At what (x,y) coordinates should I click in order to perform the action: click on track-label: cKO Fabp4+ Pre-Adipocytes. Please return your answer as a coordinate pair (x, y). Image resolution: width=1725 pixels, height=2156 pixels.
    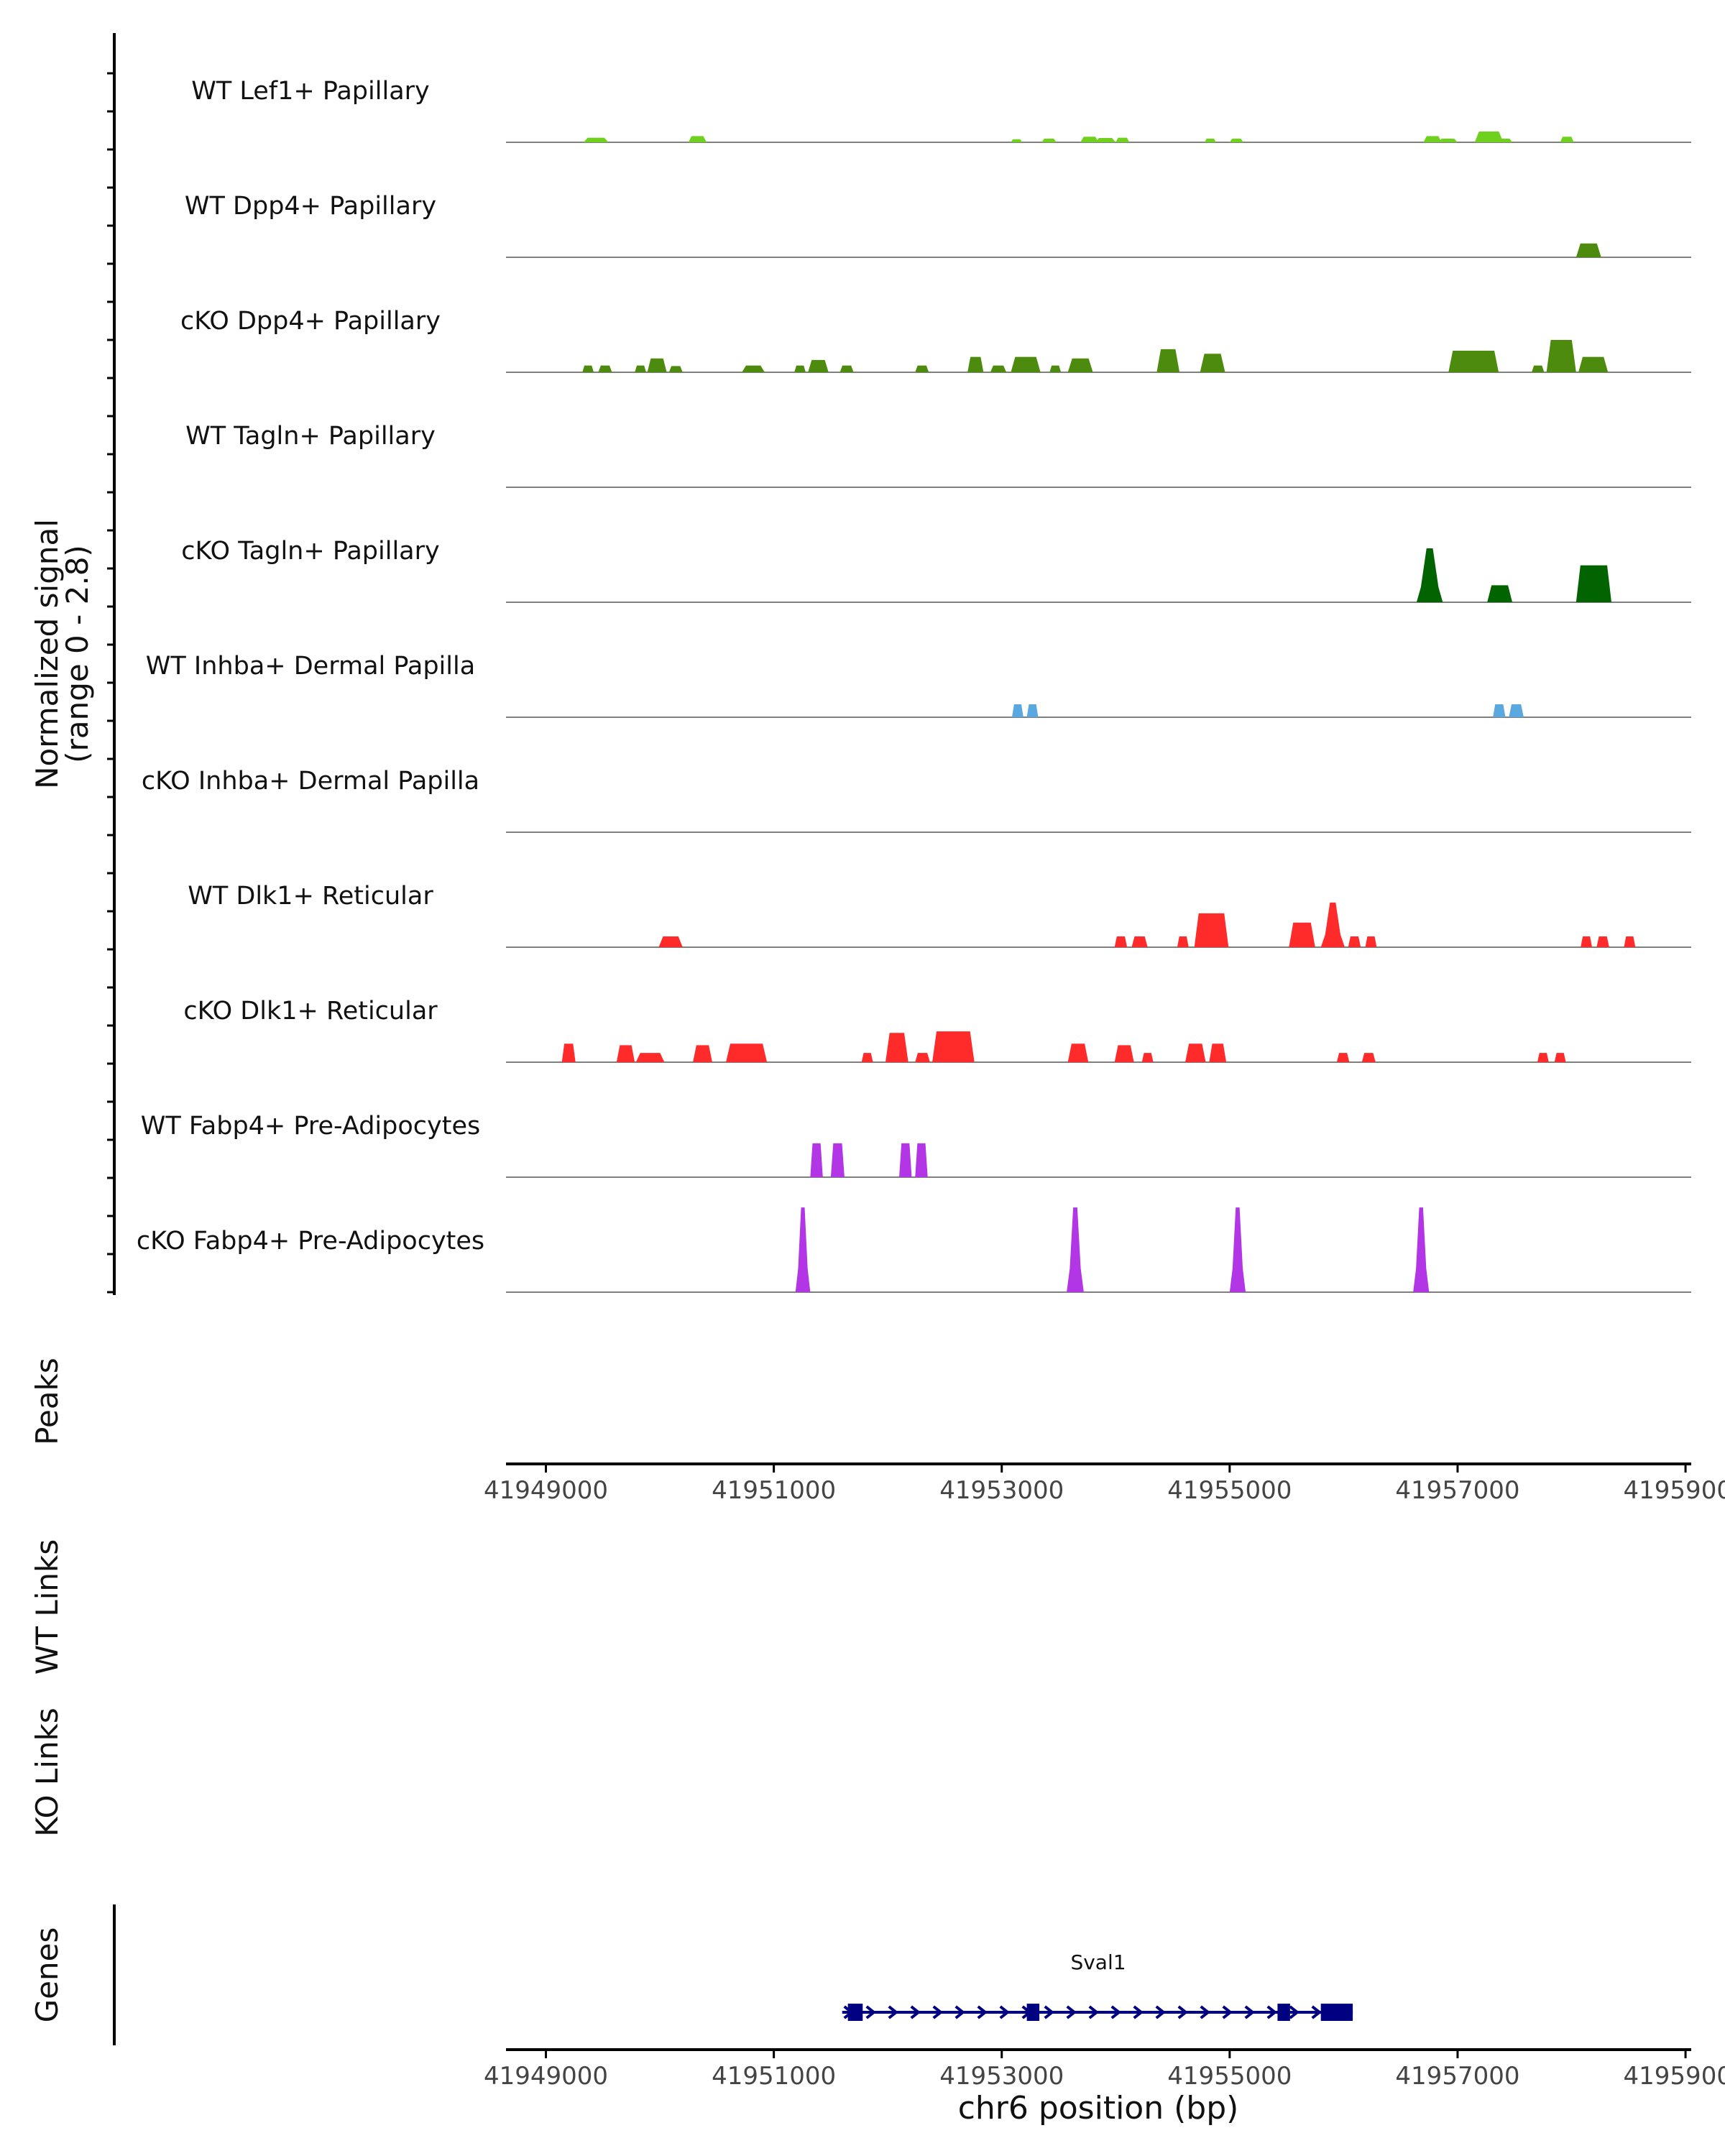
    Looking at the image, I should click on (310, 1241).